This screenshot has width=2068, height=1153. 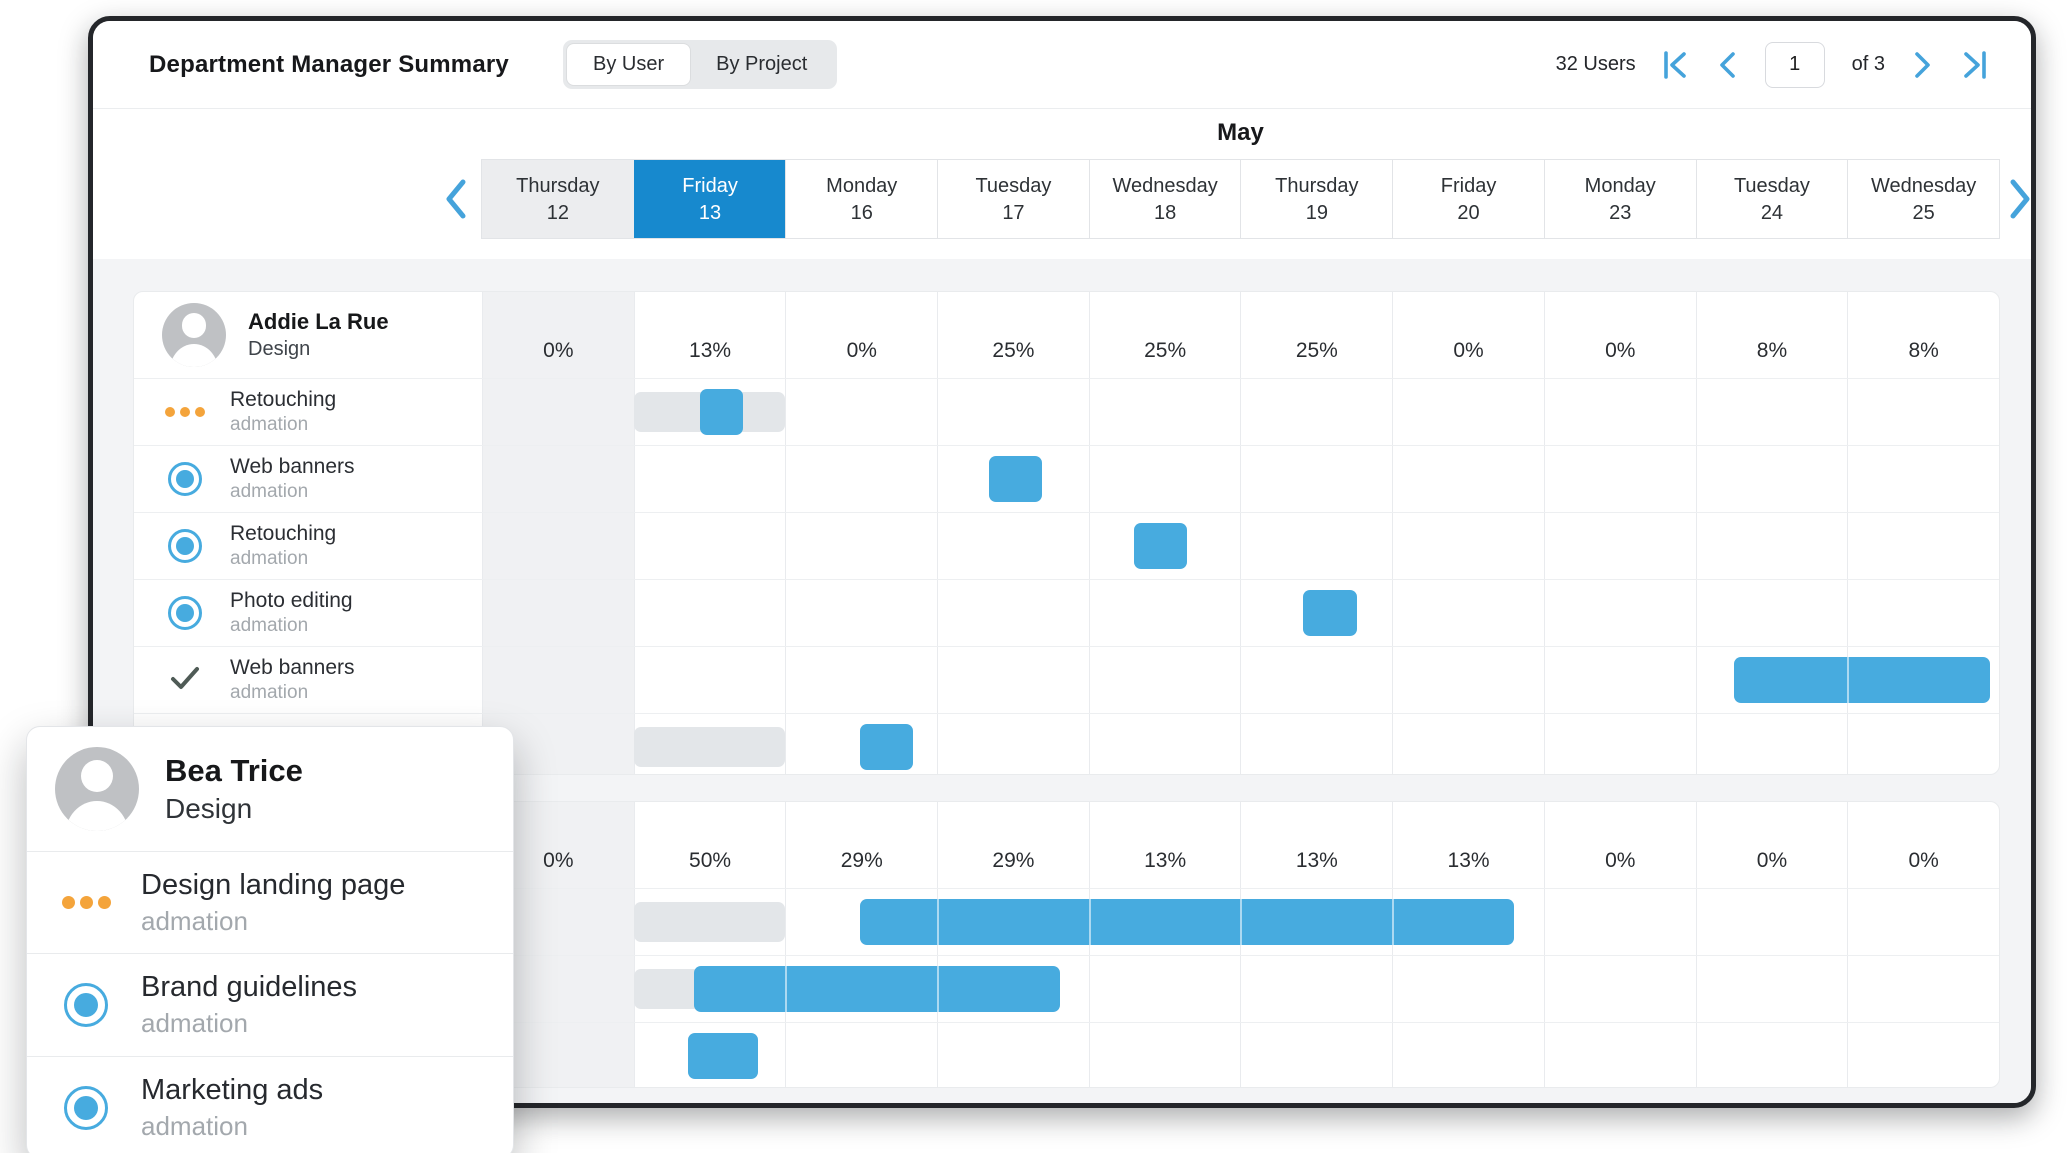 What do you see at coordinates (1727, 65) in the screenshot?
I see `previous-page-button` at bounding box center [1727, 65].